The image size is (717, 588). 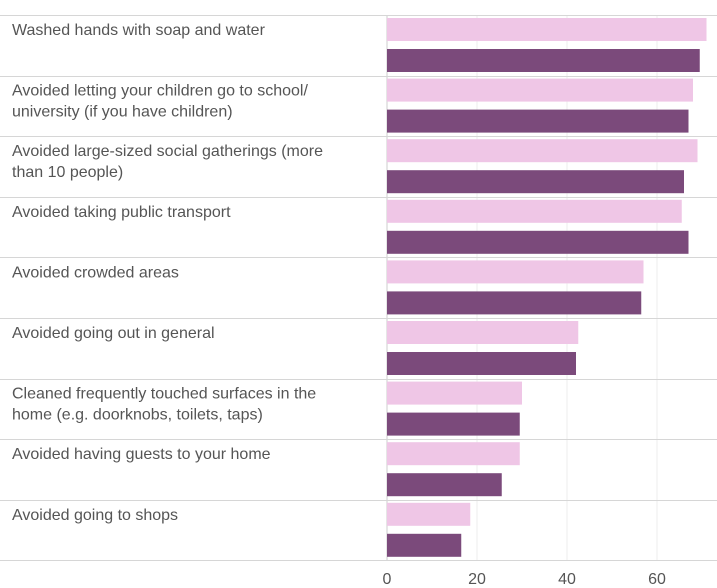 What do you see at coordinates (515, 272) in the screenshot?
I see `bar-series1-row5` at bounding box center [515, 272].